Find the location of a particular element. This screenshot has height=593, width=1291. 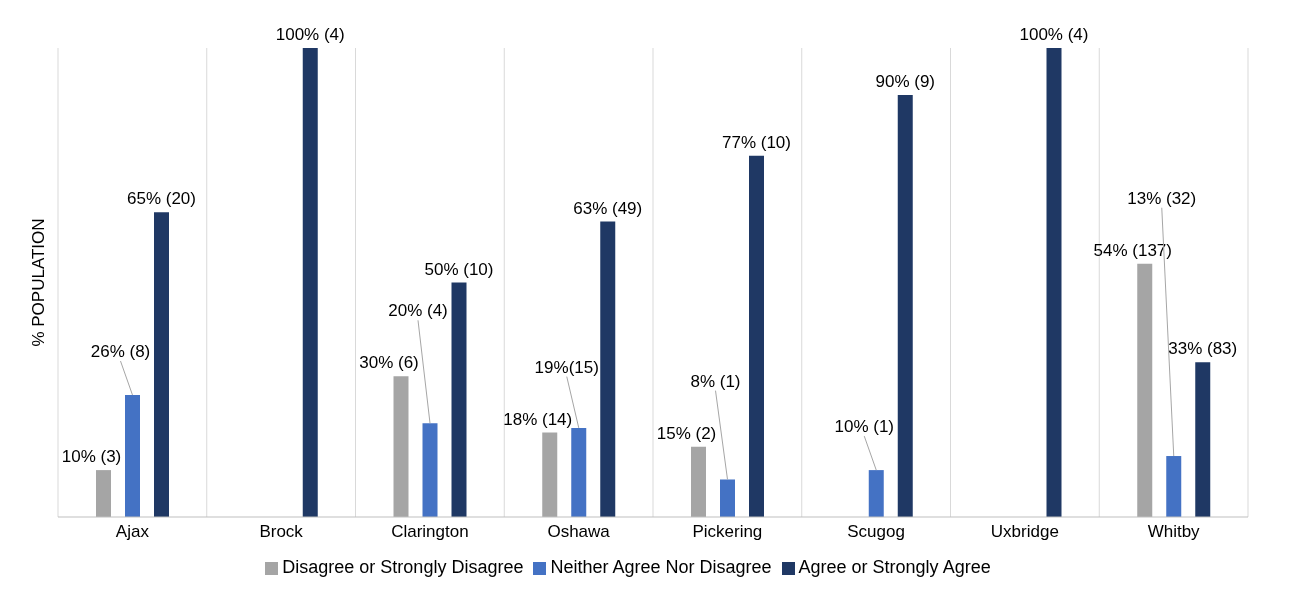

legend-label: Agree or Strongly Agree is located at coordinates (894, 567).